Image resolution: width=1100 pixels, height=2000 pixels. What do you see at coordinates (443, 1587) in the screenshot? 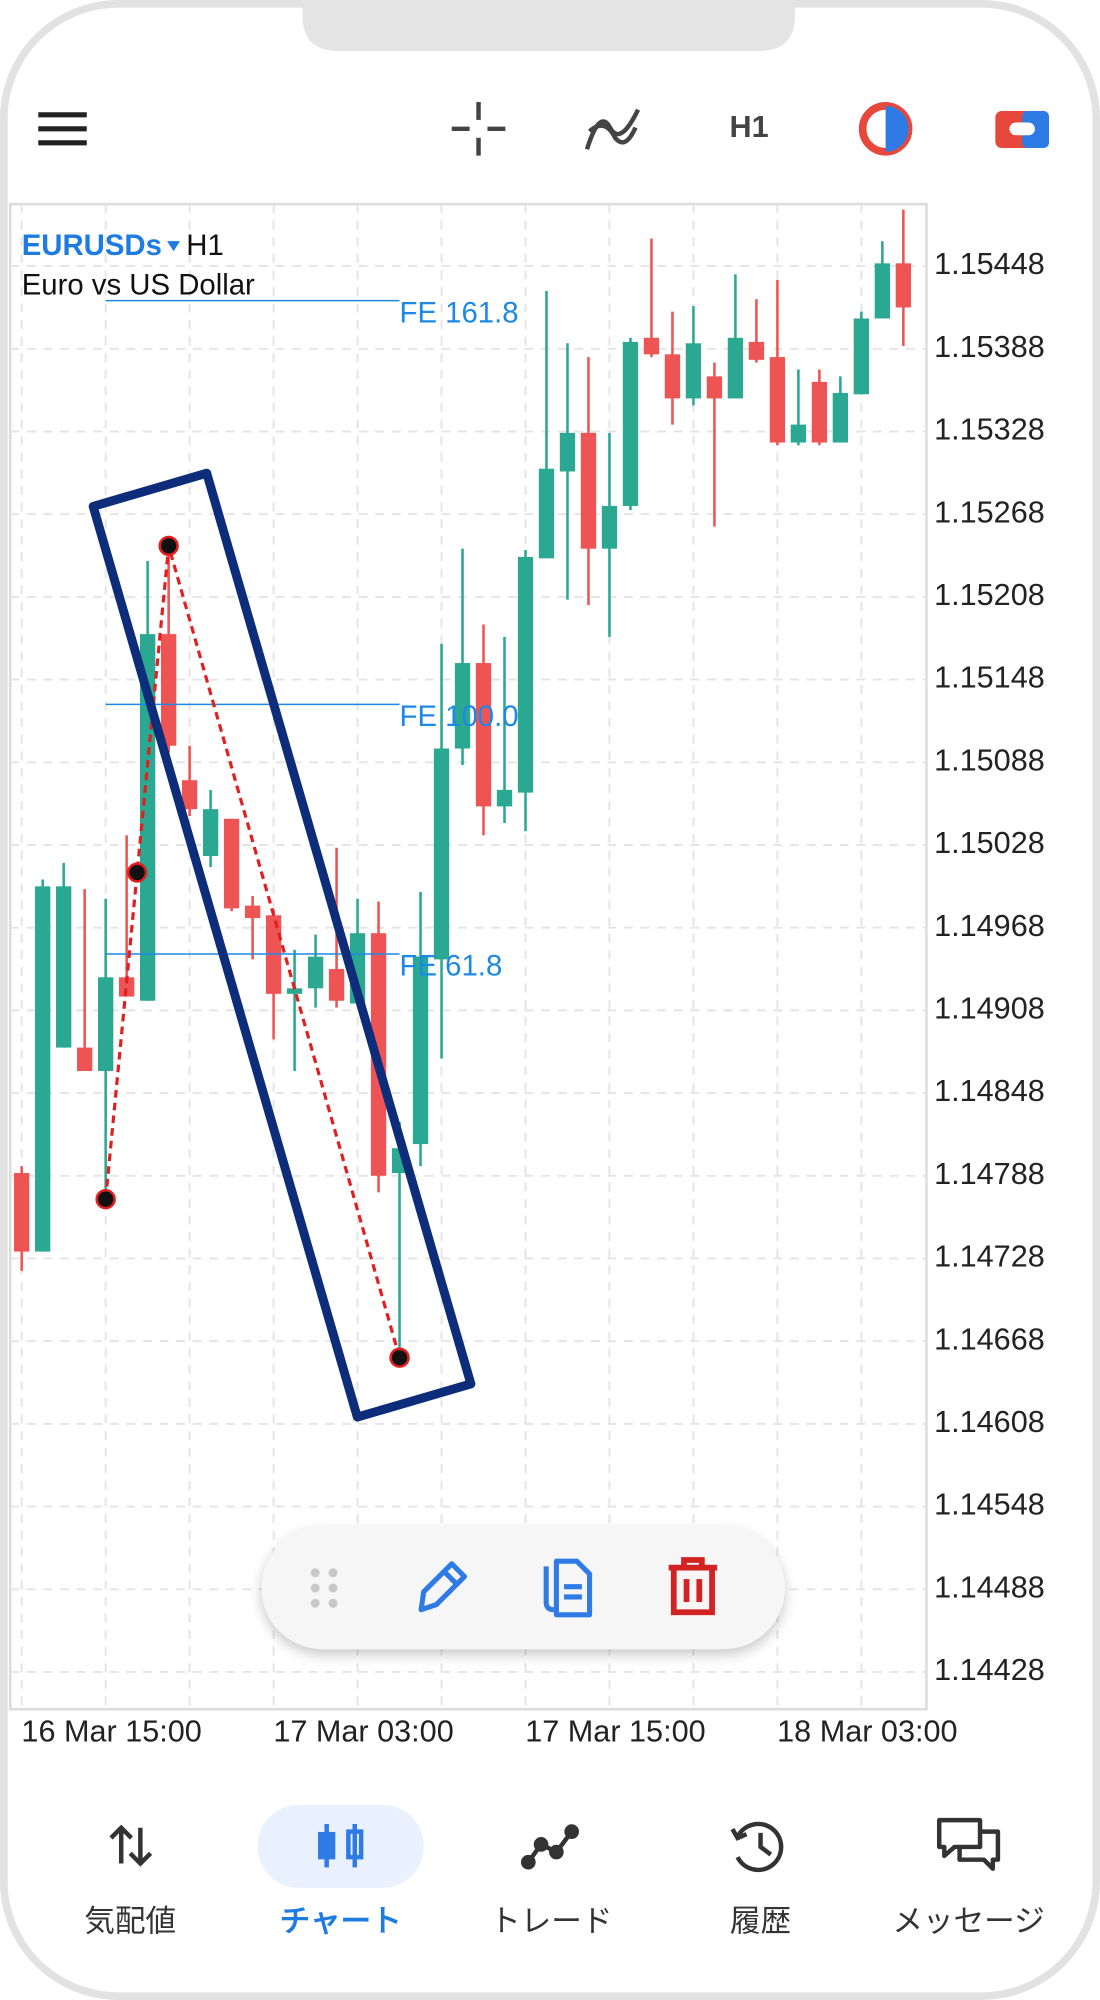
I see `edit-button` at bounding box center [443, 1587].